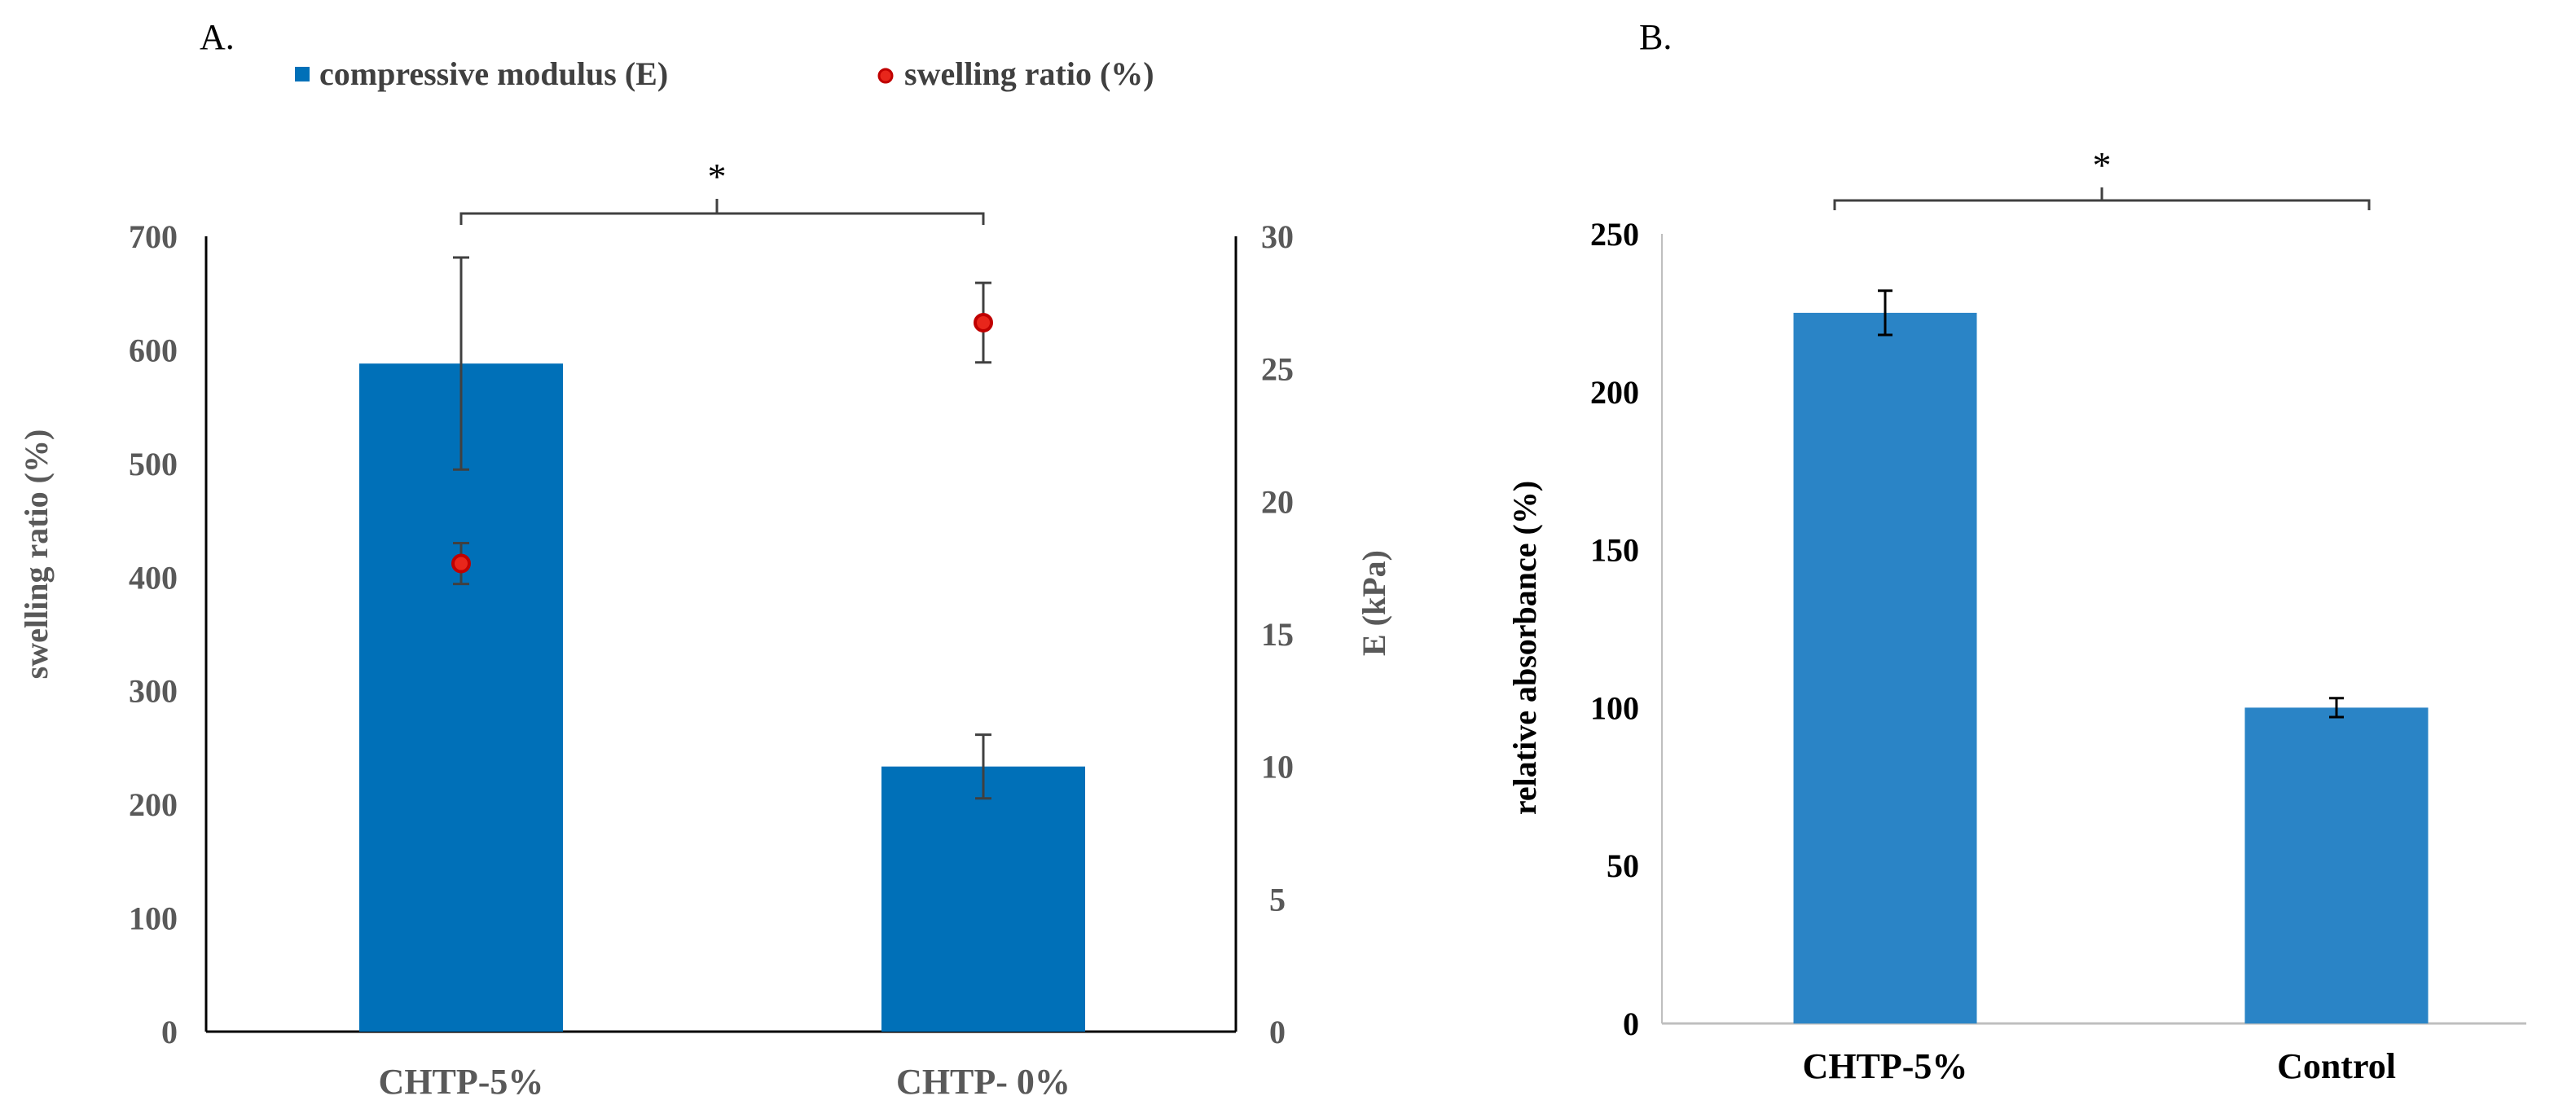 This screenshot has width=2576, height=1118. What do you see at coordinates (2102, 198) in the screenshot?
I see `panel-b-significance-bracket` at bounding box center [2102, 198].